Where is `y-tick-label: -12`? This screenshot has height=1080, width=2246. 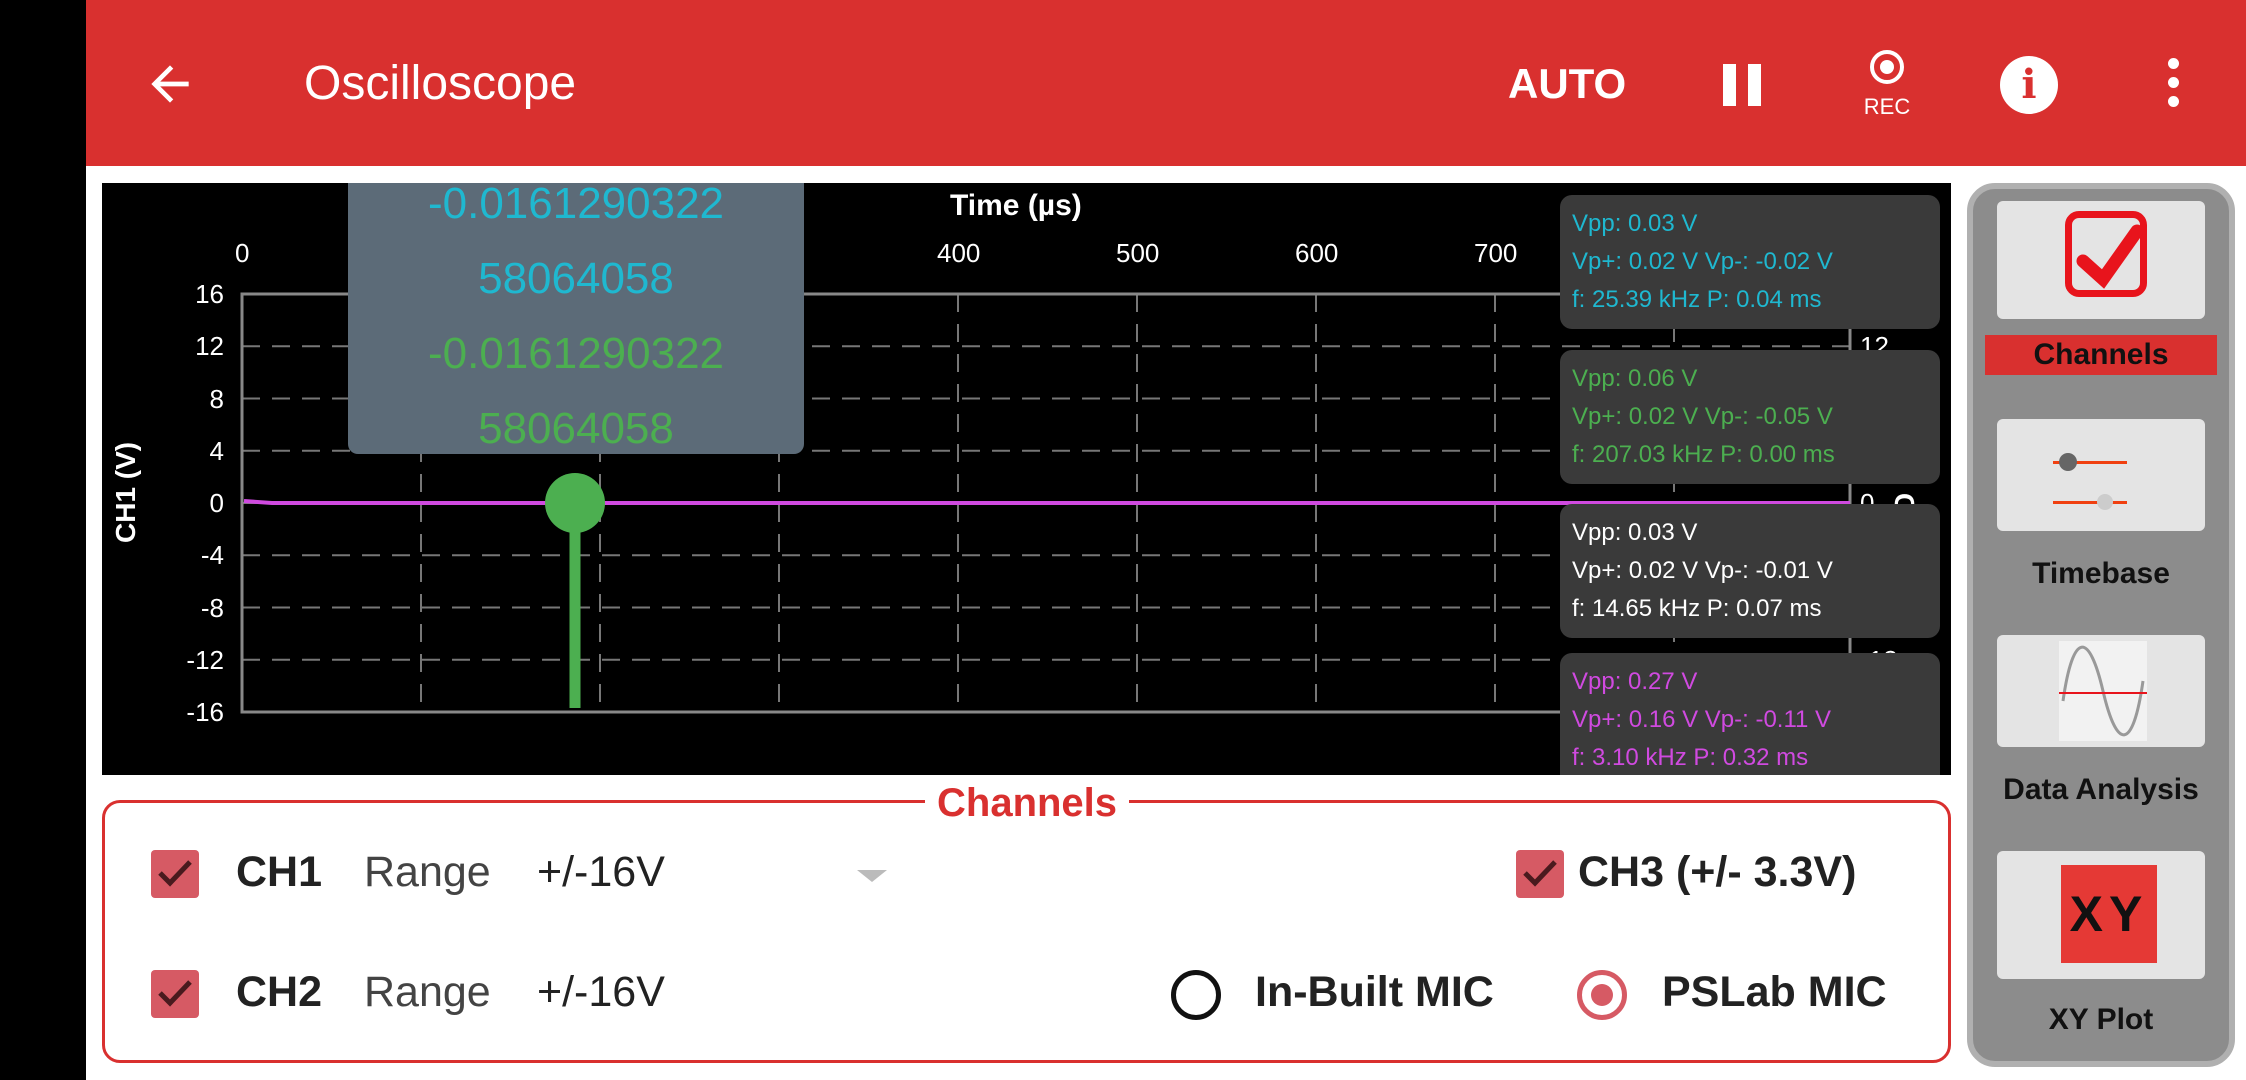
y-tick-label: -12 is located at coordinates (205, 659).